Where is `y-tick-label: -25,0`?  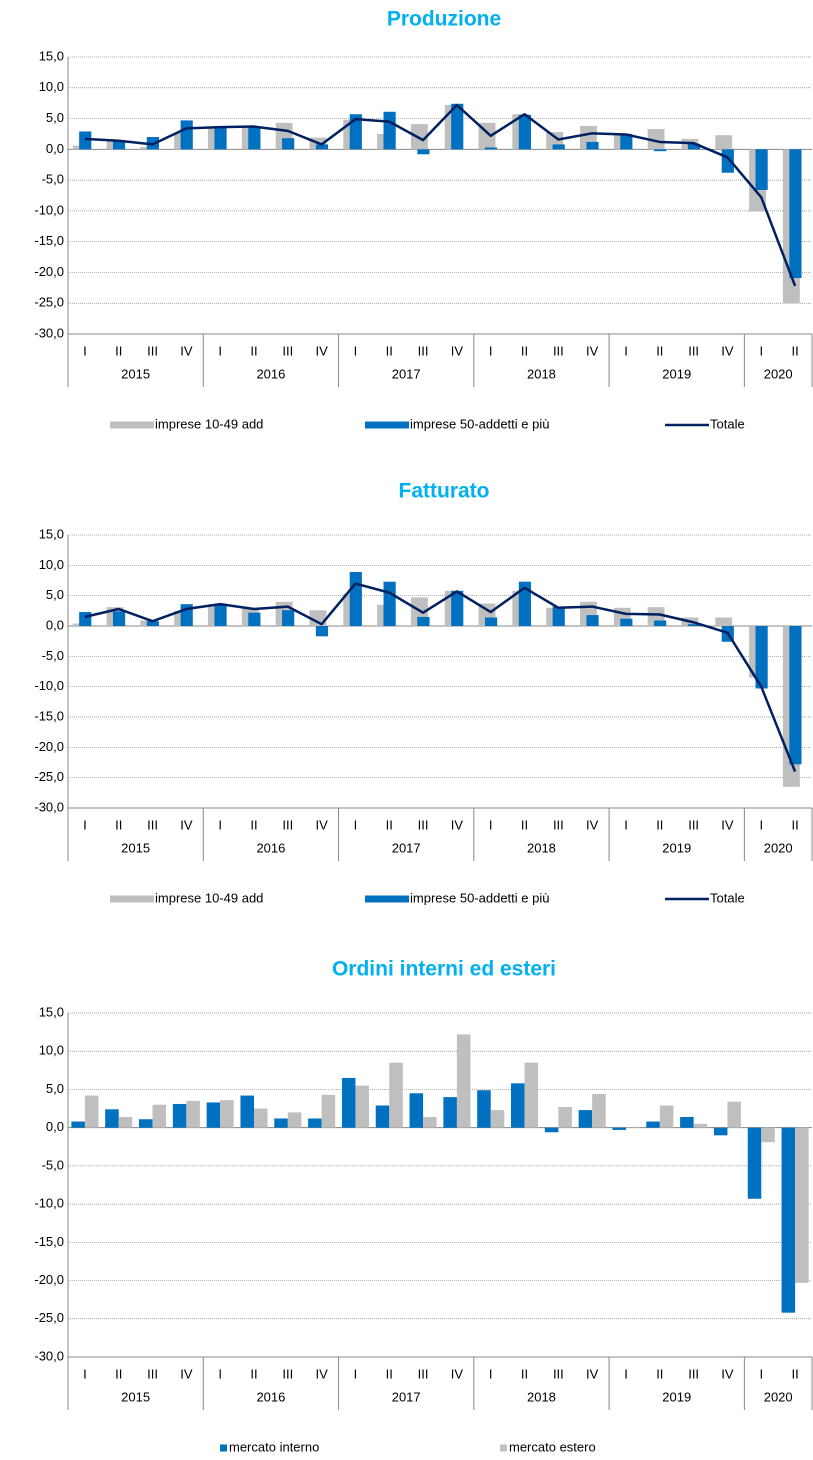 y-tick-label: -25,0 is located at coordinates (49, 1317).